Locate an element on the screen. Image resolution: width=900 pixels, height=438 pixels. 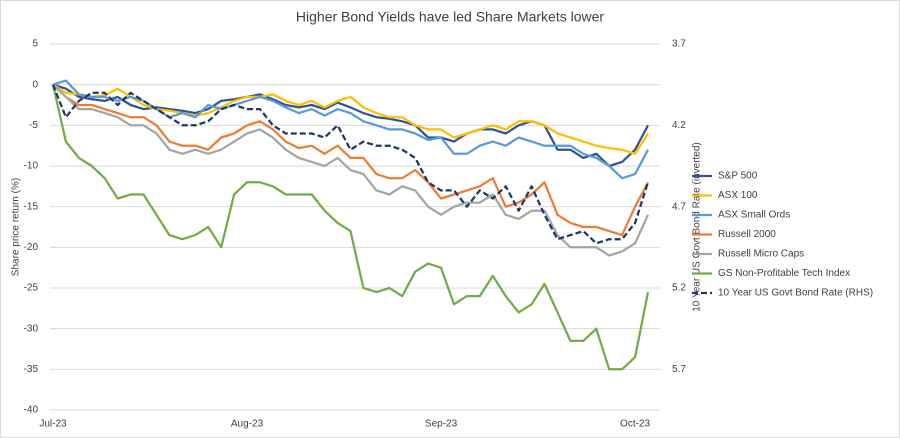
y2-tick-label: 5.7 is located at coordinates (679, 369).